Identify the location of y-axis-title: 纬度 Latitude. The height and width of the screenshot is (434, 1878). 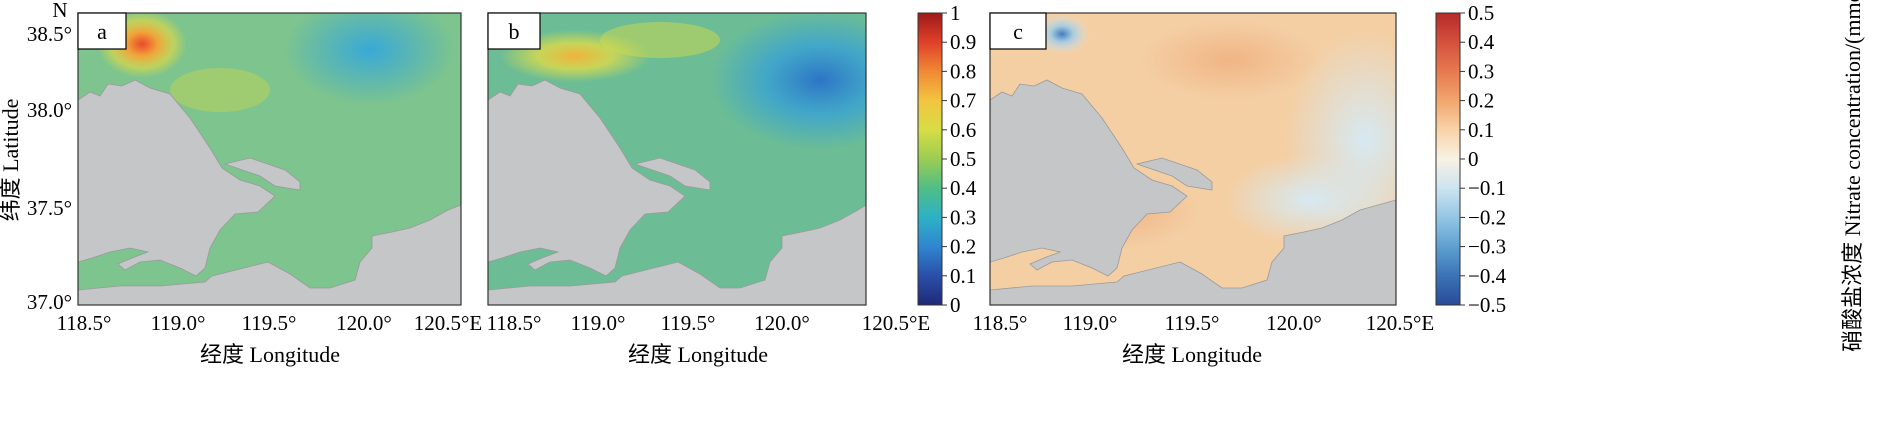
(11, 160).